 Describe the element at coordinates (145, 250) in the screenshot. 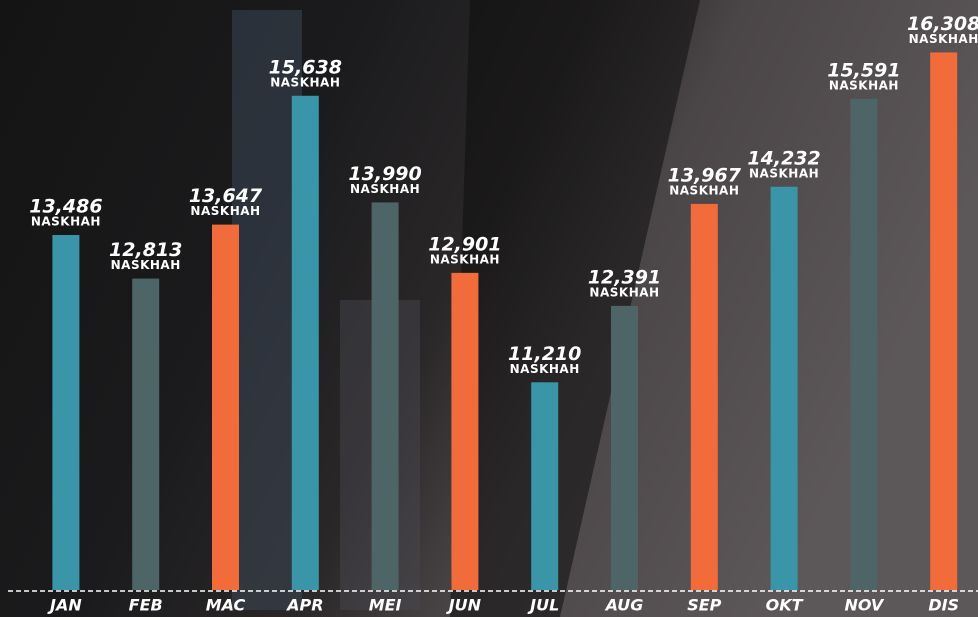

I see `value-label: 12,813` at that location.